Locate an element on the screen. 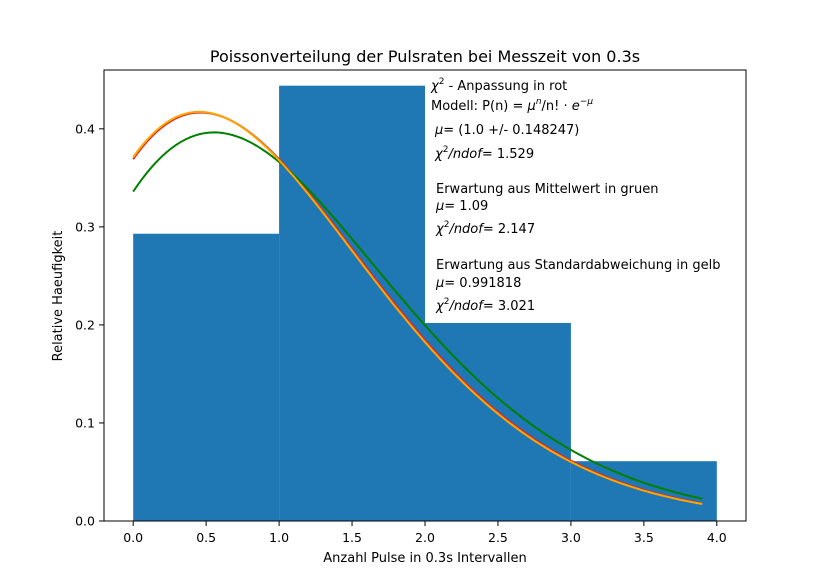 This screenshot has height=586, width=828. fit-chi-line: χ2/ndof= 1.529 is located at coordinates (484, 153).